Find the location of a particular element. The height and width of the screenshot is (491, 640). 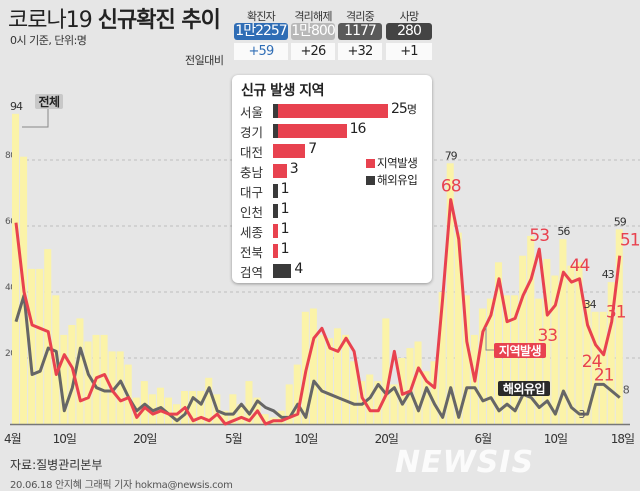

page-title: 코로나19 신규확진 추이 is located at coordinates (114, 18).